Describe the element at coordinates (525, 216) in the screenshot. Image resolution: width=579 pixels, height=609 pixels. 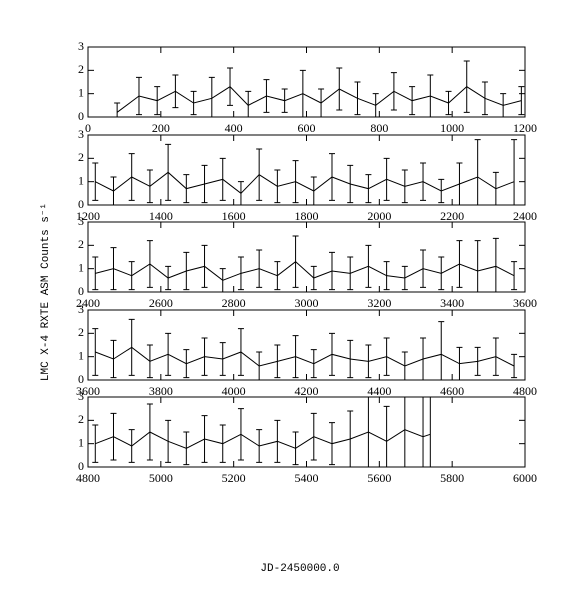
I see `x-tick-label: 2400` at that location.